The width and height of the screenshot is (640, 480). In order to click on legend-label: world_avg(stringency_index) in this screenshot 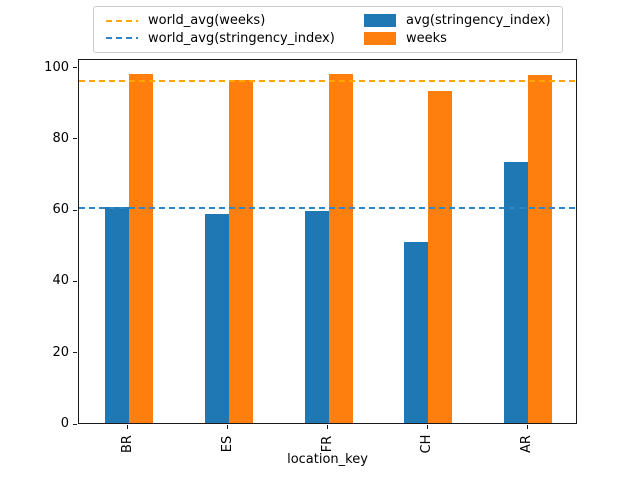, I will do `click(241, 38)`.